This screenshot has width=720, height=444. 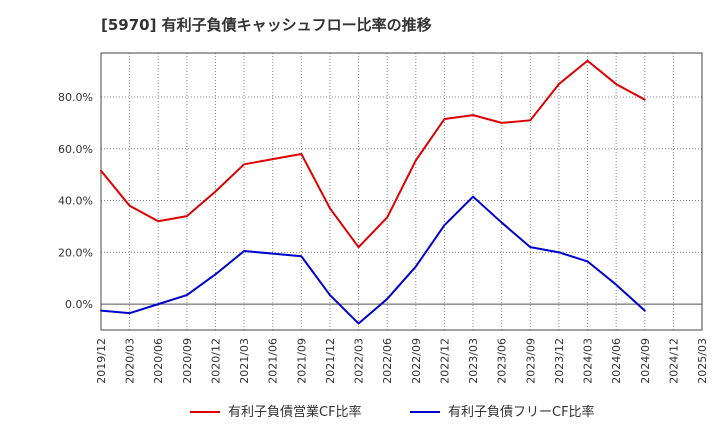 What do you see at coordinates (301, 361) in the screenshot?
I see `x-tick-label: 2021/09` at bounding box center [301, 361].